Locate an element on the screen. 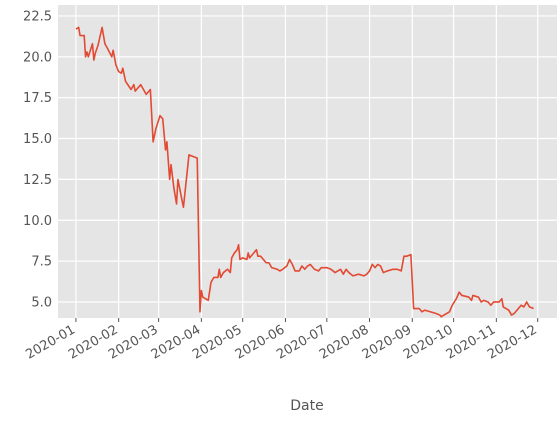 The image size is (559, 421). y-tick-label: 12.5 is located at coordinates (37, 180).